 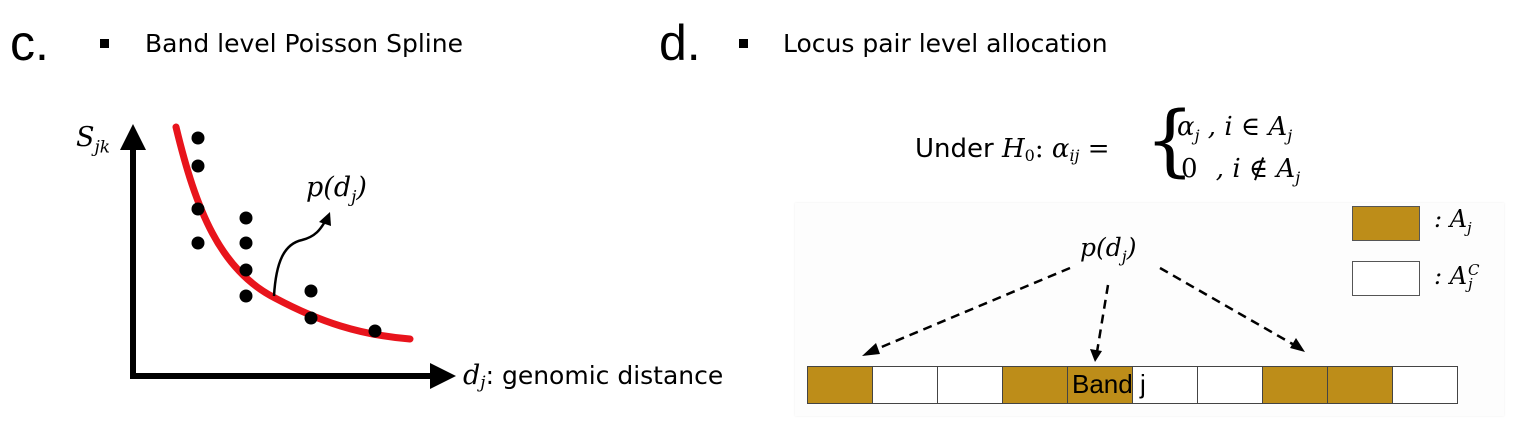 I want to click on legend-swatch-complement, so click(x=1386, y=278).